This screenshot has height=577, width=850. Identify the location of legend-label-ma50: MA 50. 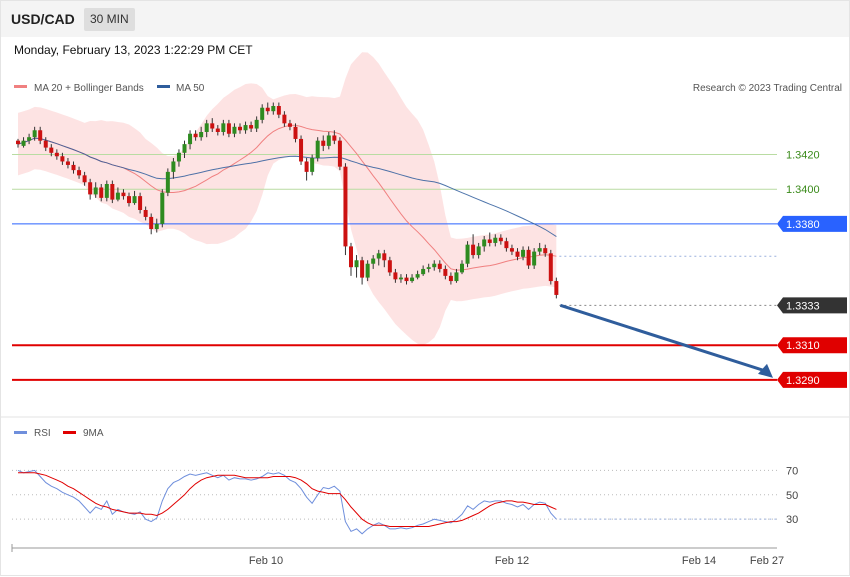
(190, 88).